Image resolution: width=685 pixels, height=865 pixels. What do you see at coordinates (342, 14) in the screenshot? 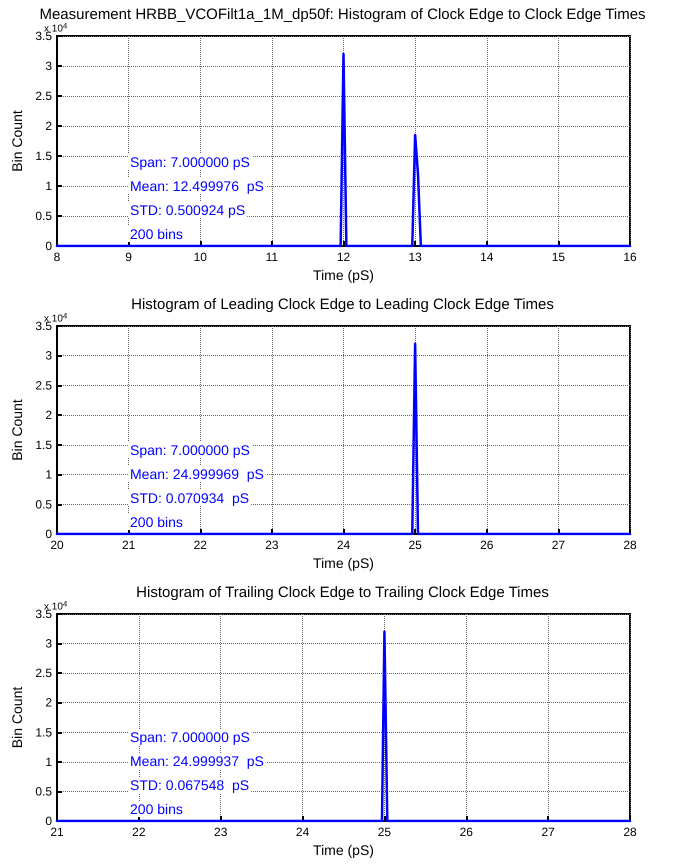
I see `chart-title: Measurement HRBB_VCOFilt1a_1M_dp50f: Histogram of Clock Edge to Clock Edge Times` at bounding box center [342, 14].